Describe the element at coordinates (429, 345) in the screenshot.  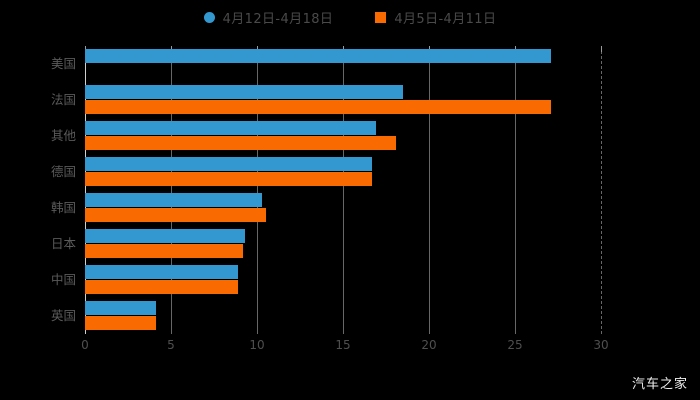
I see `x-axis-tick-label: 20` at that location.